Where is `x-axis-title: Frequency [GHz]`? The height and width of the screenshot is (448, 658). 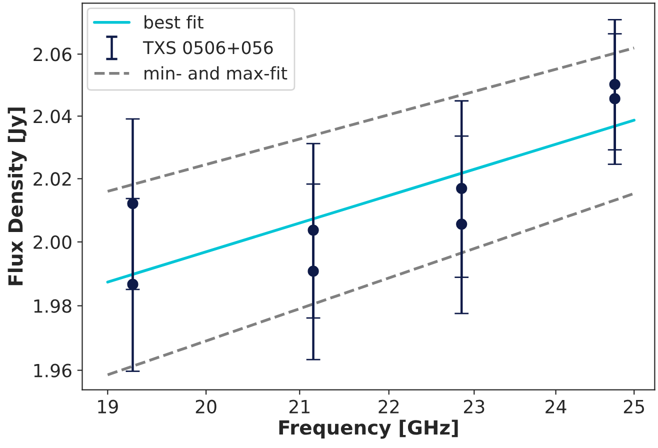 x-axis-title: Frequency [GHz] is located at coordinates (368, 429).